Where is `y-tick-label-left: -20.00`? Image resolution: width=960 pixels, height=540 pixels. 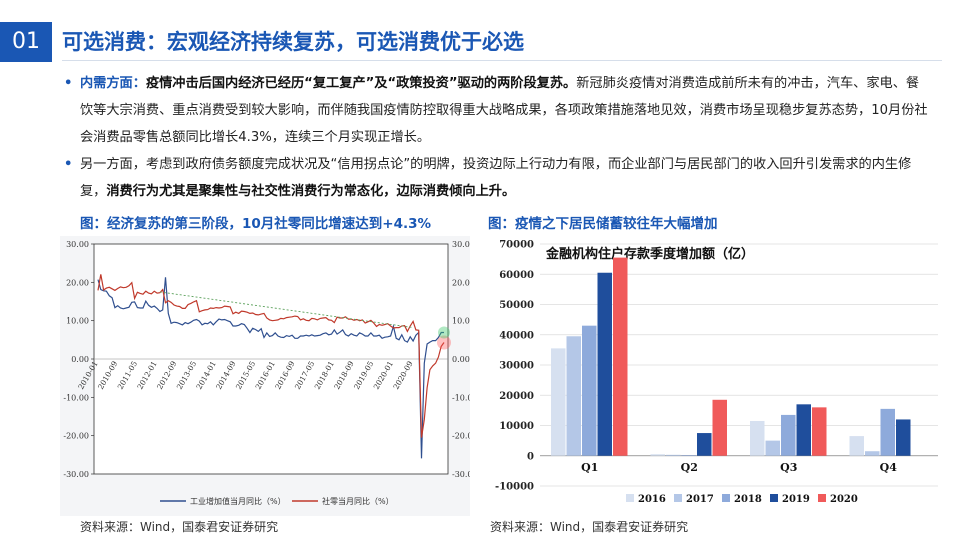 y-tick-label-left: -20.00 is located at coordinates (76, 436).